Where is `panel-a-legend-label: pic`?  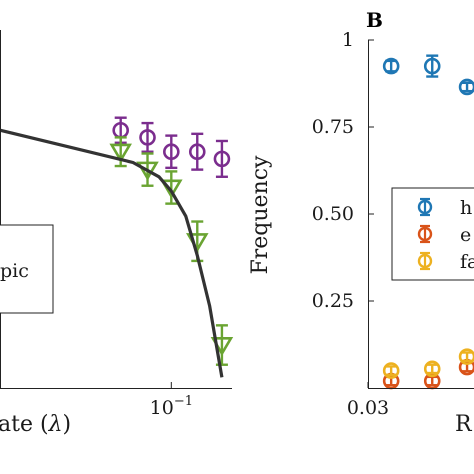
panel-a-legend-label: pic is located at coordinates (14, 271).